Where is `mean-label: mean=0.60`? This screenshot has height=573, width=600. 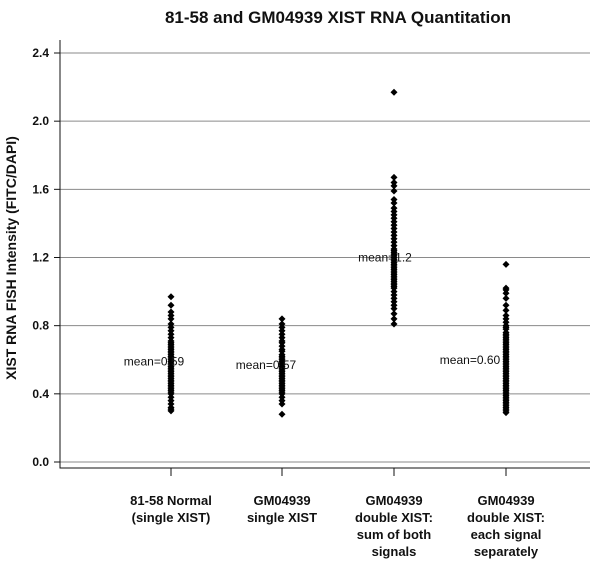
mean-label: mean=0.60 is located at coordinates (470, 360).